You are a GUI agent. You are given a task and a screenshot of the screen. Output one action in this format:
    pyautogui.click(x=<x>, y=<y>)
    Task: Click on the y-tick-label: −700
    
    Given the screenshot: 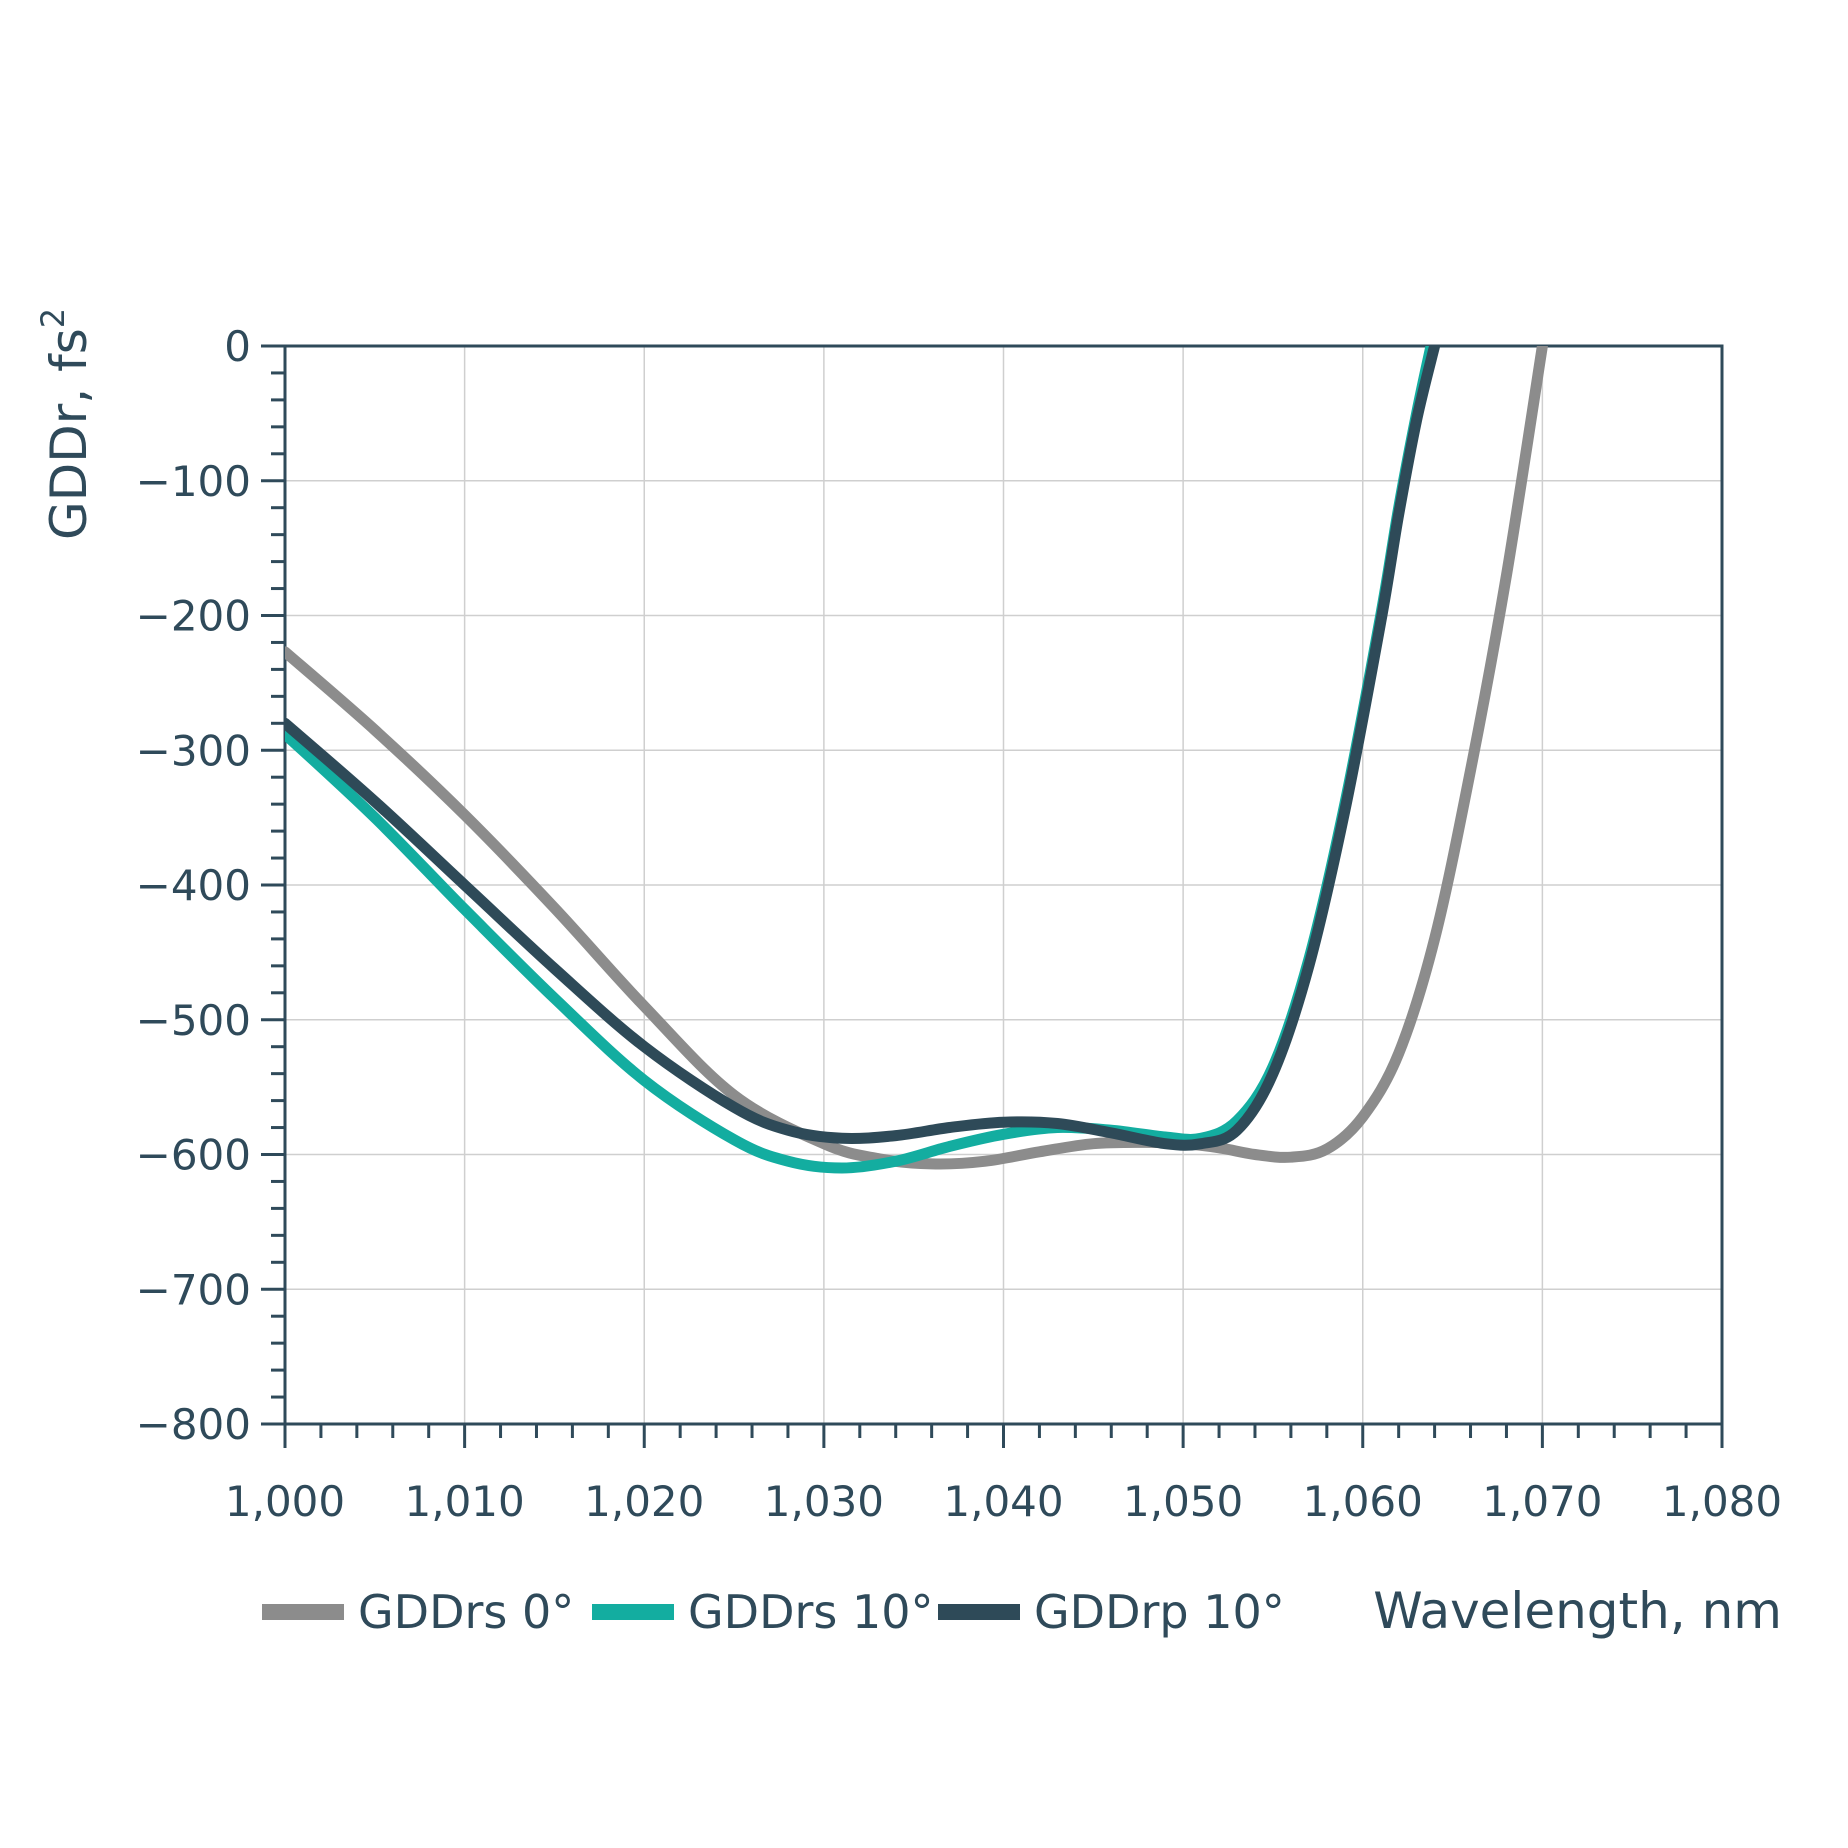 What is the action you would take?
    pyautogui.click(x=193, y=1289)
    